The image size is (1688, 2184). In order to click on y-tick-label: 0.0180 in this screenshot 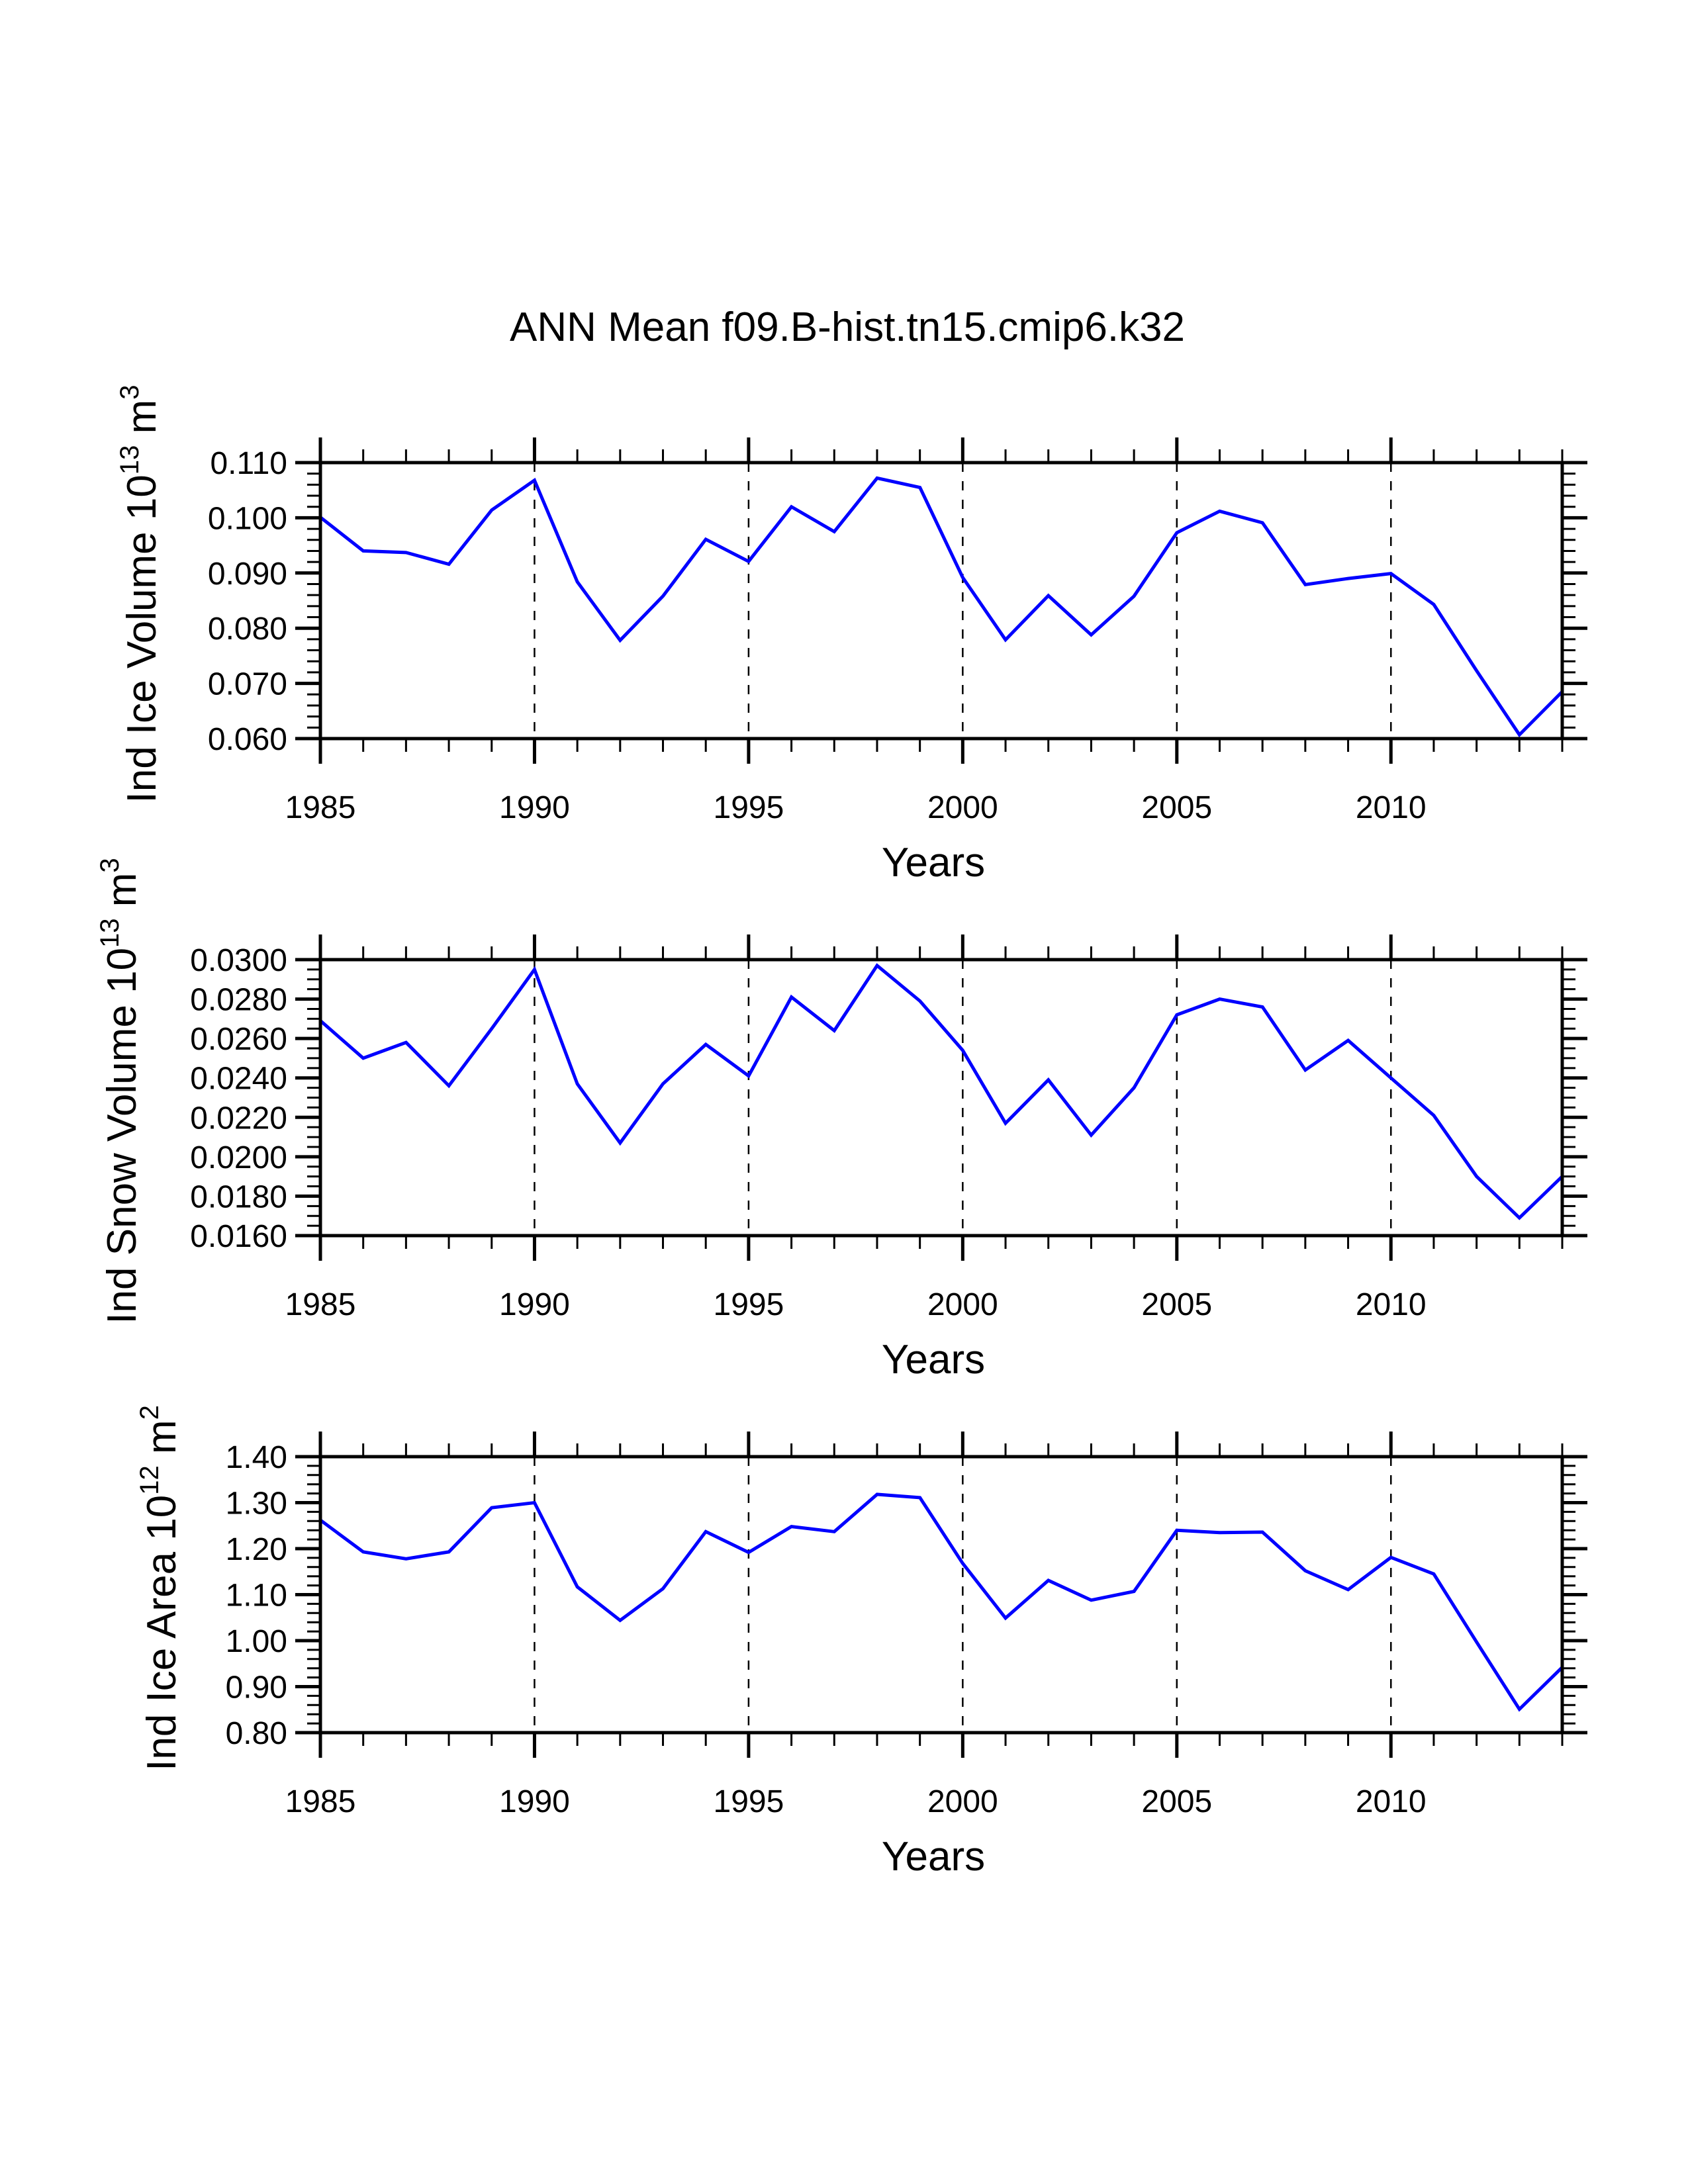, I will do `click(238, 1196)`.